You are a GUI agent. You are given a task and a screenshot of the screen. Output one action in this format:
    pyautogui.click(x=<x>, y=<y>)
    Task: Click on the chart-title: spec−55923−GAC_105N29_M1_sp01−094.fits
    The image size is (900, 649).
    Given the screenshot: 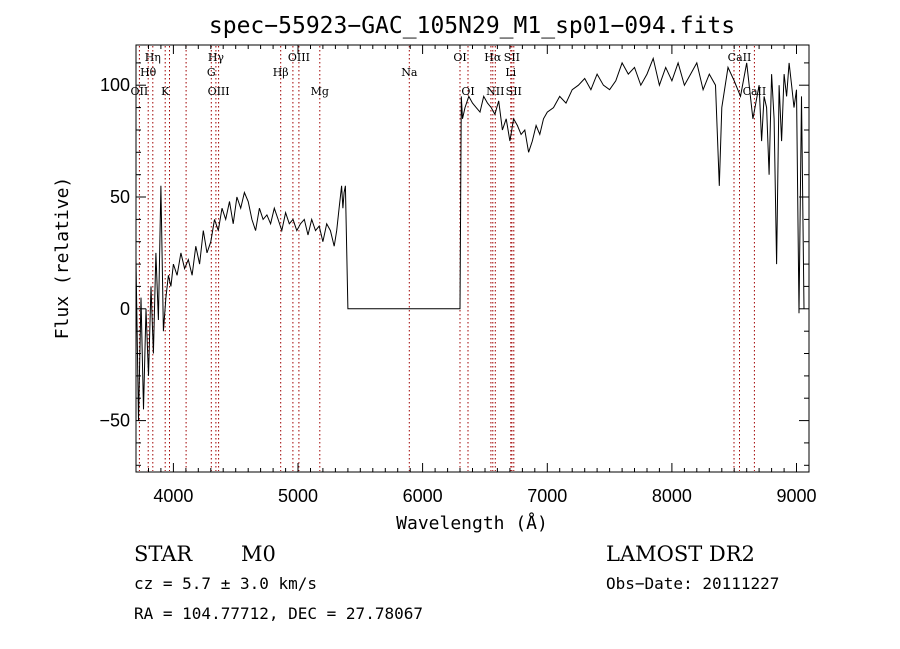 What is the action you would take?
    pyautogui.click(x=472, y=26)
    